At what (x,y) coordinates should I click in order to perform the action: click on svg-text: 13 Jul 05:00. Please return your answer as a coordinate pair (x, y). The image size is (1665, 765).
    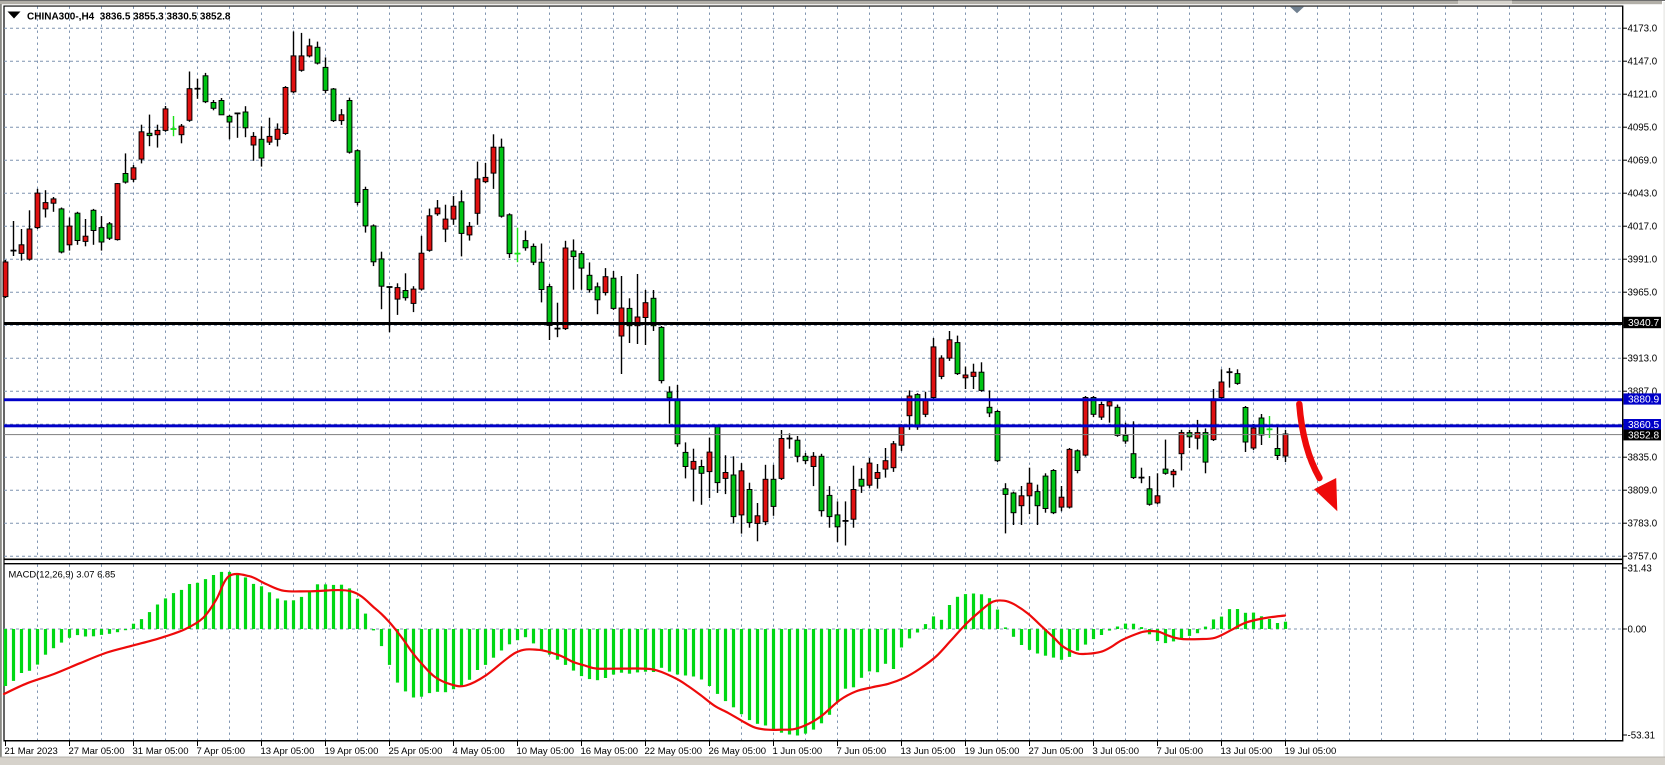
    Looking at the image, I should click on (1247, 751).